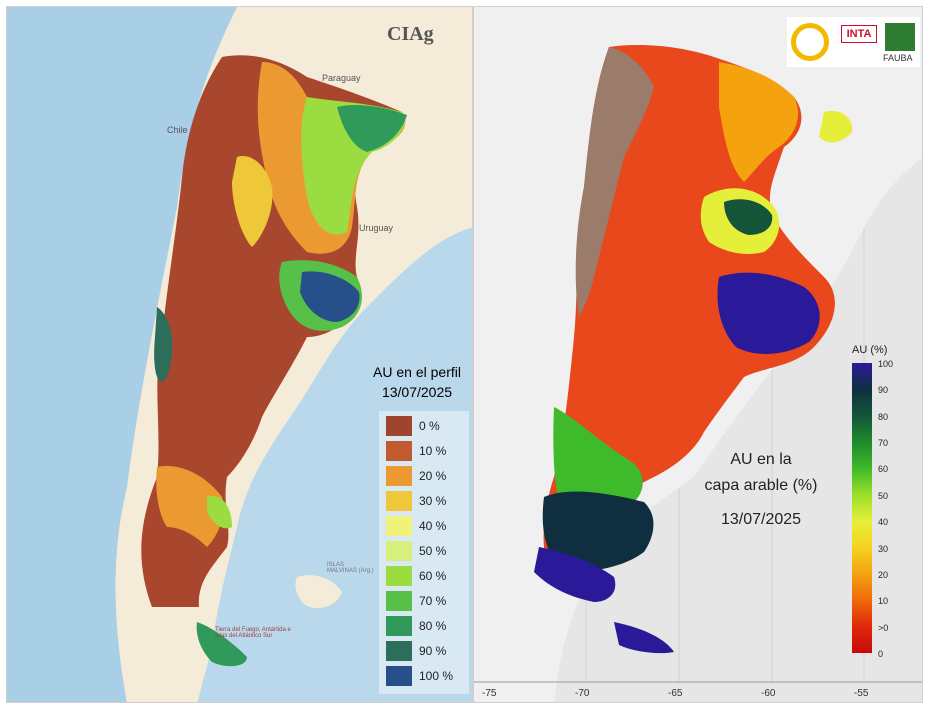  Describe the element at coordinates (252, 201) in the screenshot. I see `region-30pct` at that location.